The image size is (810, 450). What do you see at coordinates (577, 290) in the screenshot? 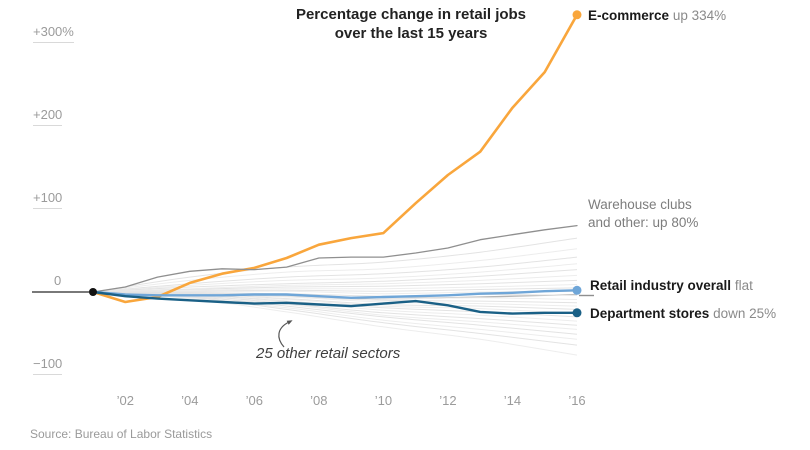
I see `retail-endpoint-dot` at bounding box center [577, 290].